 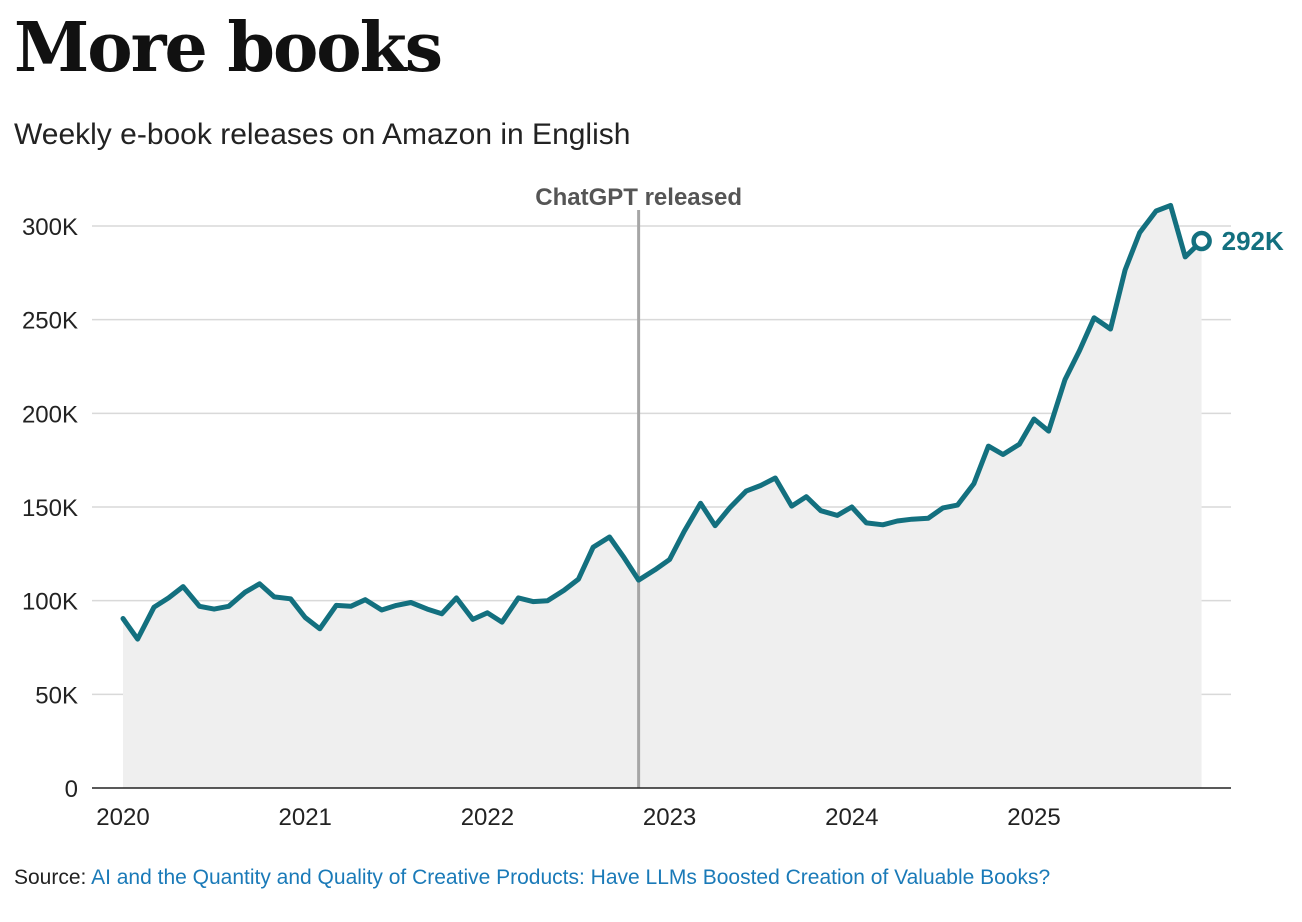 What do you see at coordinates (71, 789) in the screenshot?
I see `y-tick-label: 0` at bounding box center [71, 789].